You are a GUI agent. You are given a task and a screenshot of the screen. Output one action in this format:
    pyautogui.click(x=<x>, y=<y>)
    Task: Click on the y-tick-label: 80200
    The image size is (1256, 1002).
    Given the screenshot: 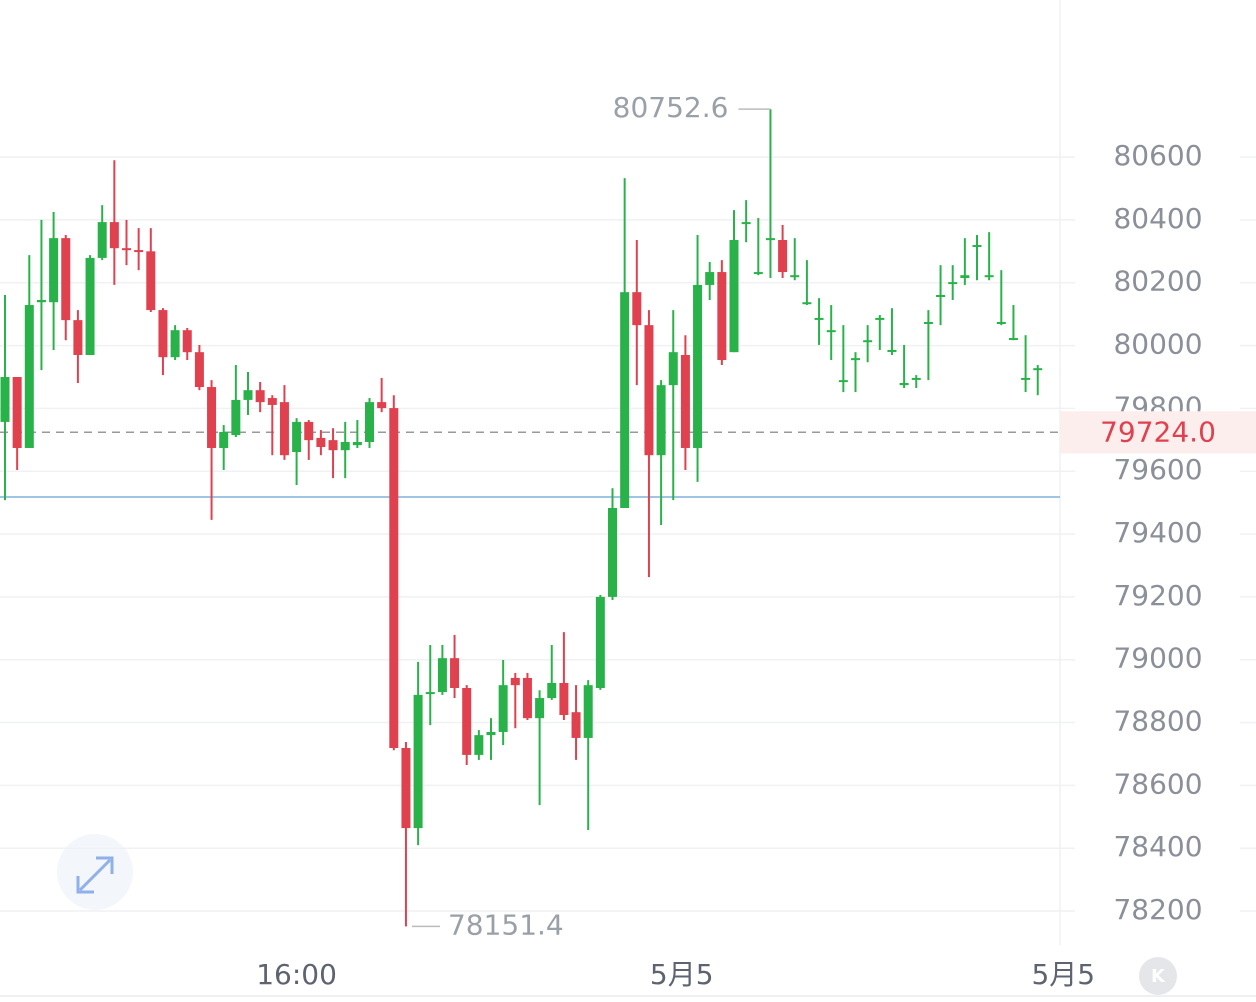 What is the action you would take?
    pyautogui.click(x=1157, y=281)
    